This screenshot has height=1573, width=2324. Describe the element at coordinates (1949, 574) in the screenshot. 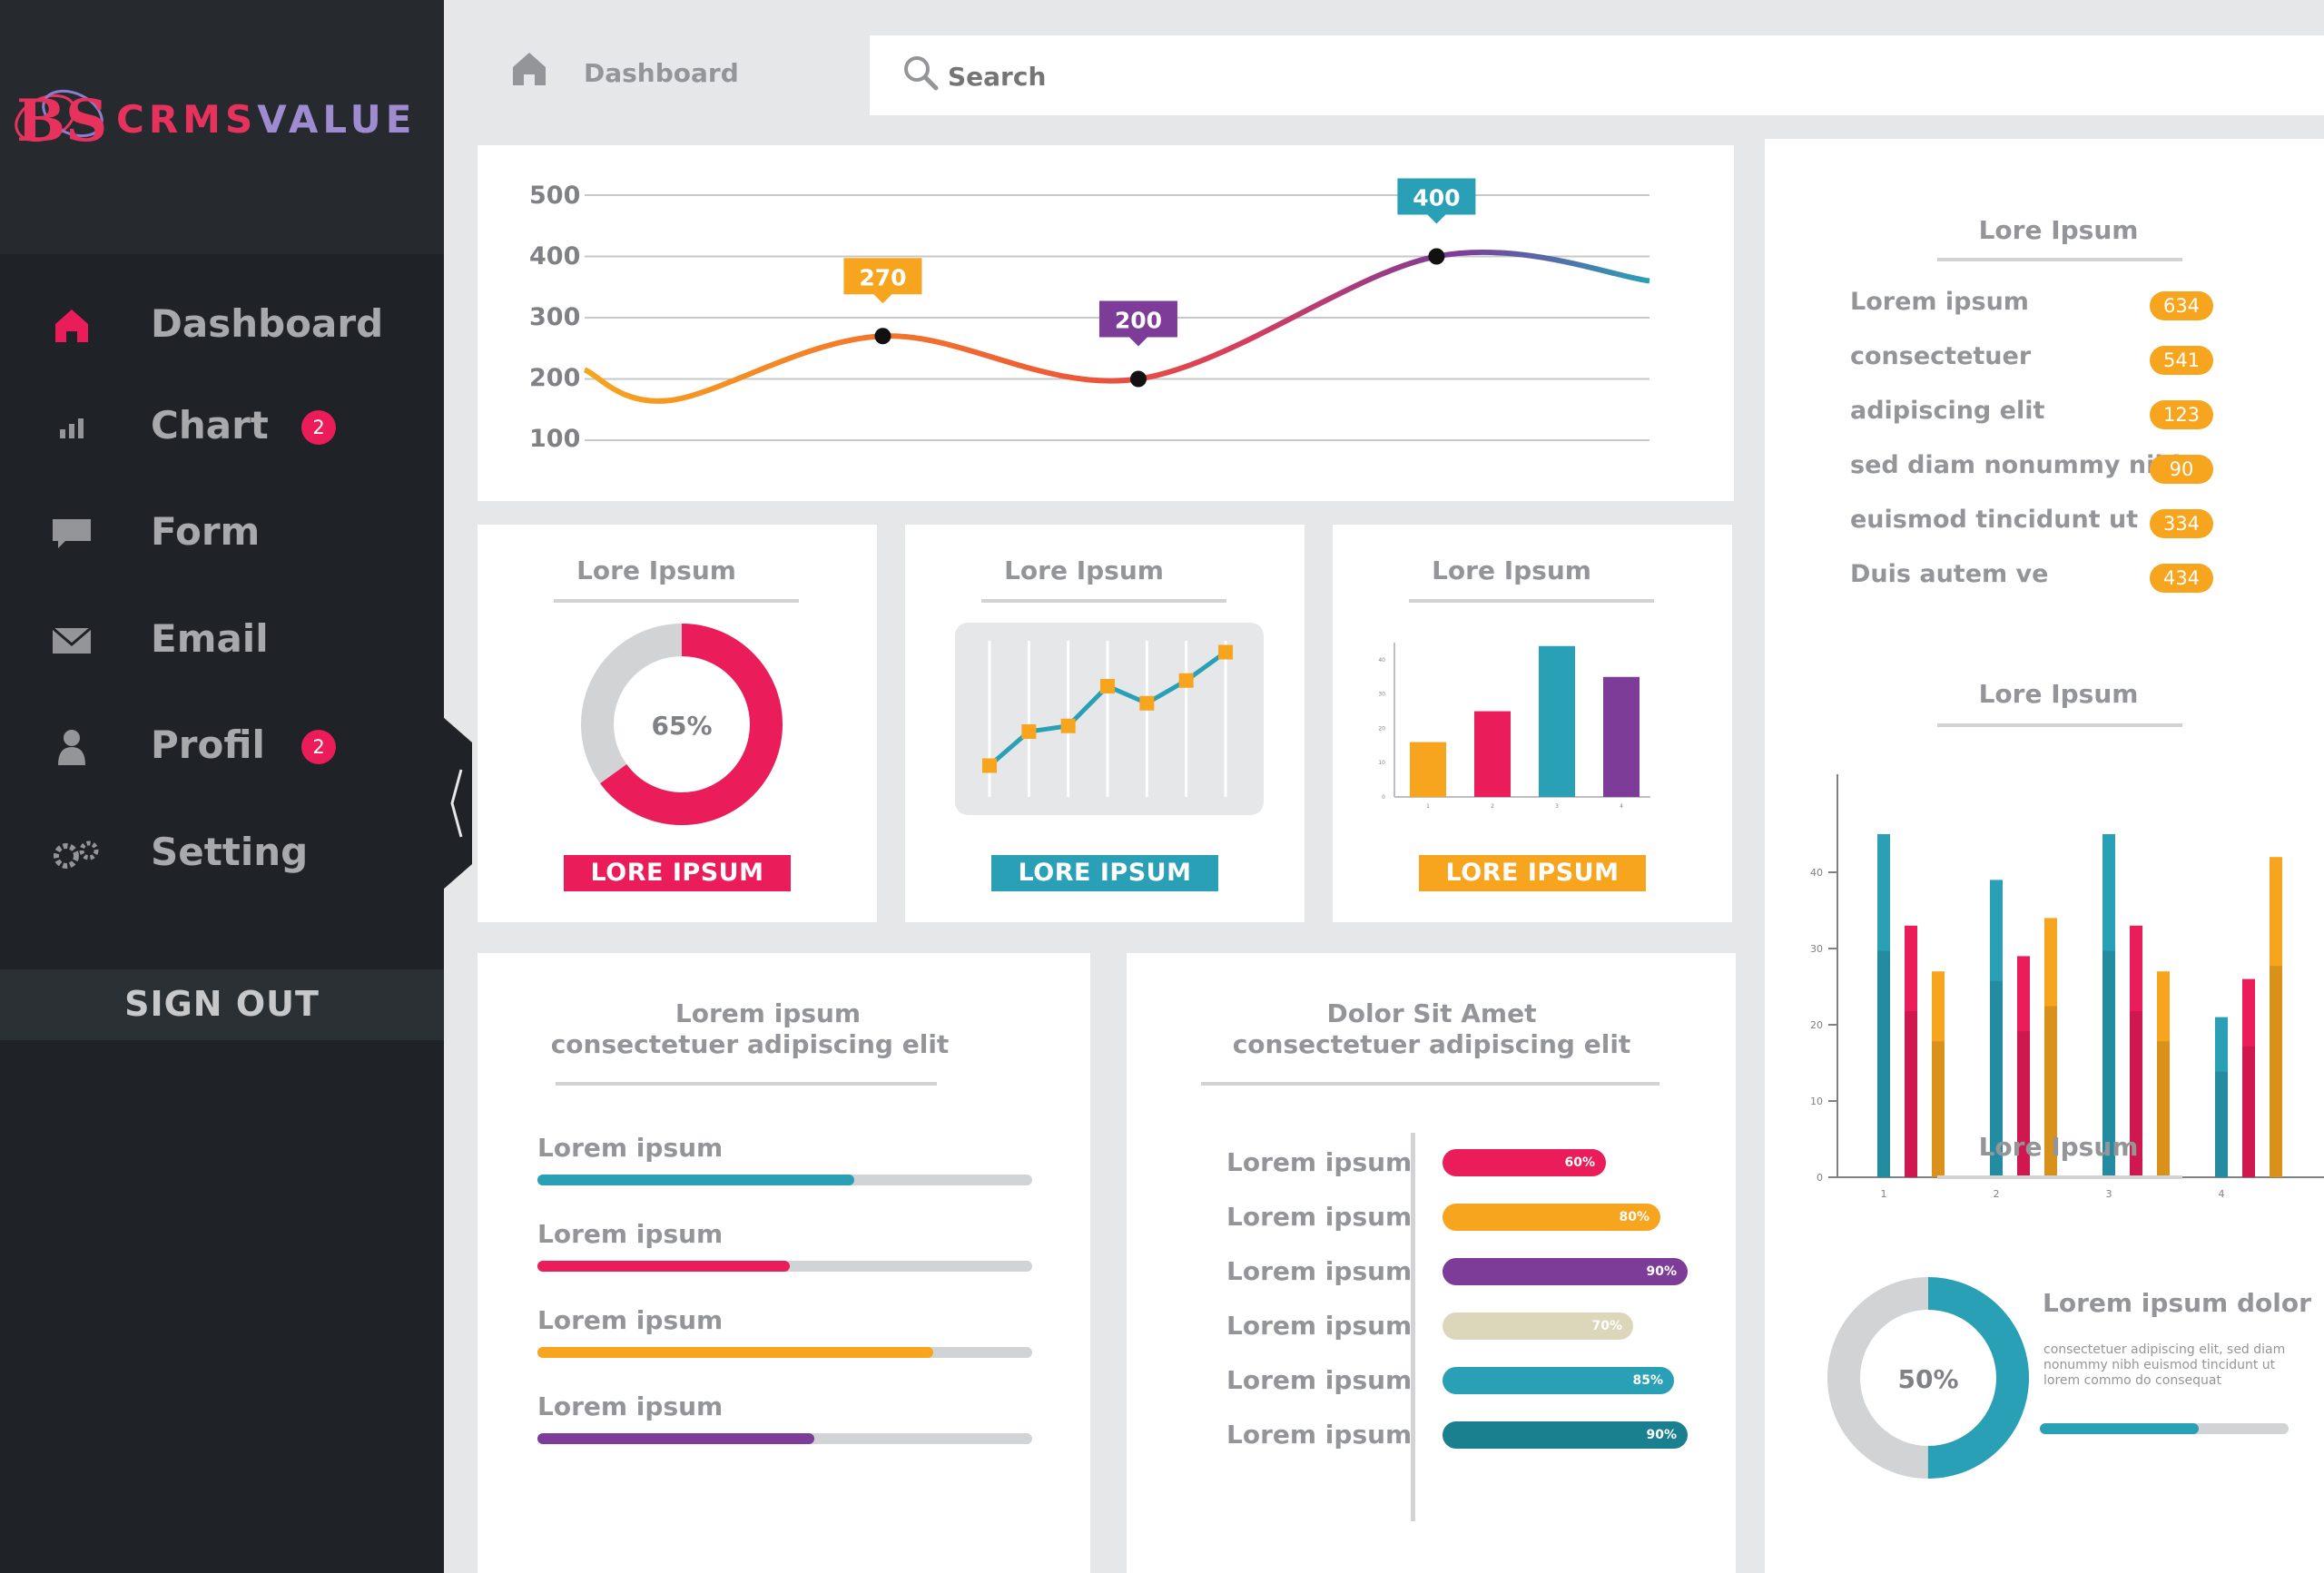

I see `stat-label: Duis autem ve` at that location.